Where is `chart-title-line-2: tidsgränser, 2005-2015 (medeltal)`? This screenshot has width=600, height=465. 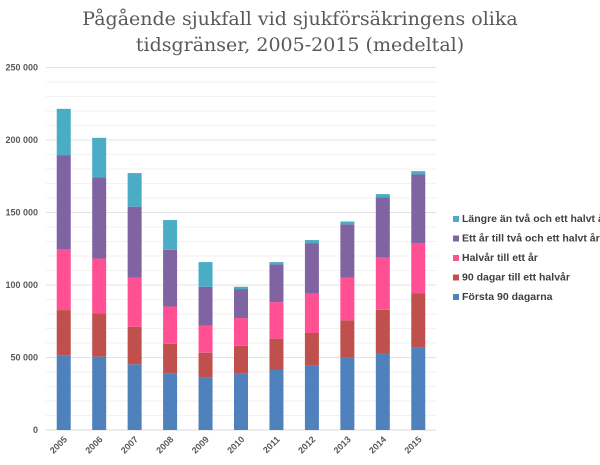 chart-title-line-2: tidsgränser, 2005-2015 (medeltal) is located at coordinates (300, 45).